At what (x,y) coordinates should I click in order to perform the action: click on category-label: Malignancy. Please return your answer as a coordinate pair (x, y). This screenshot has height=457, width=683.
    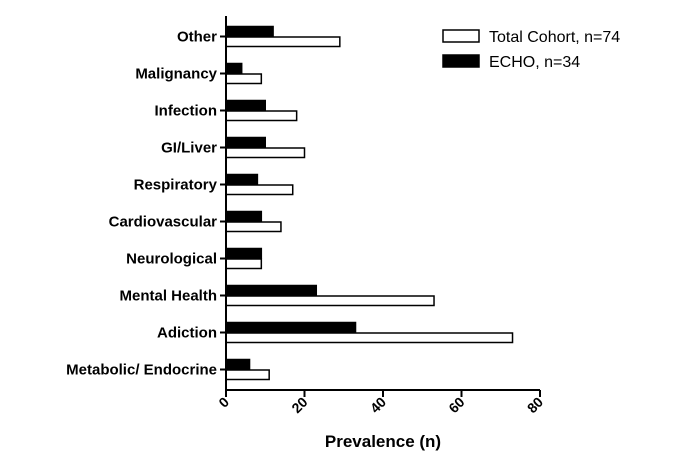
    Looking at the image, I should click on (176, 74).